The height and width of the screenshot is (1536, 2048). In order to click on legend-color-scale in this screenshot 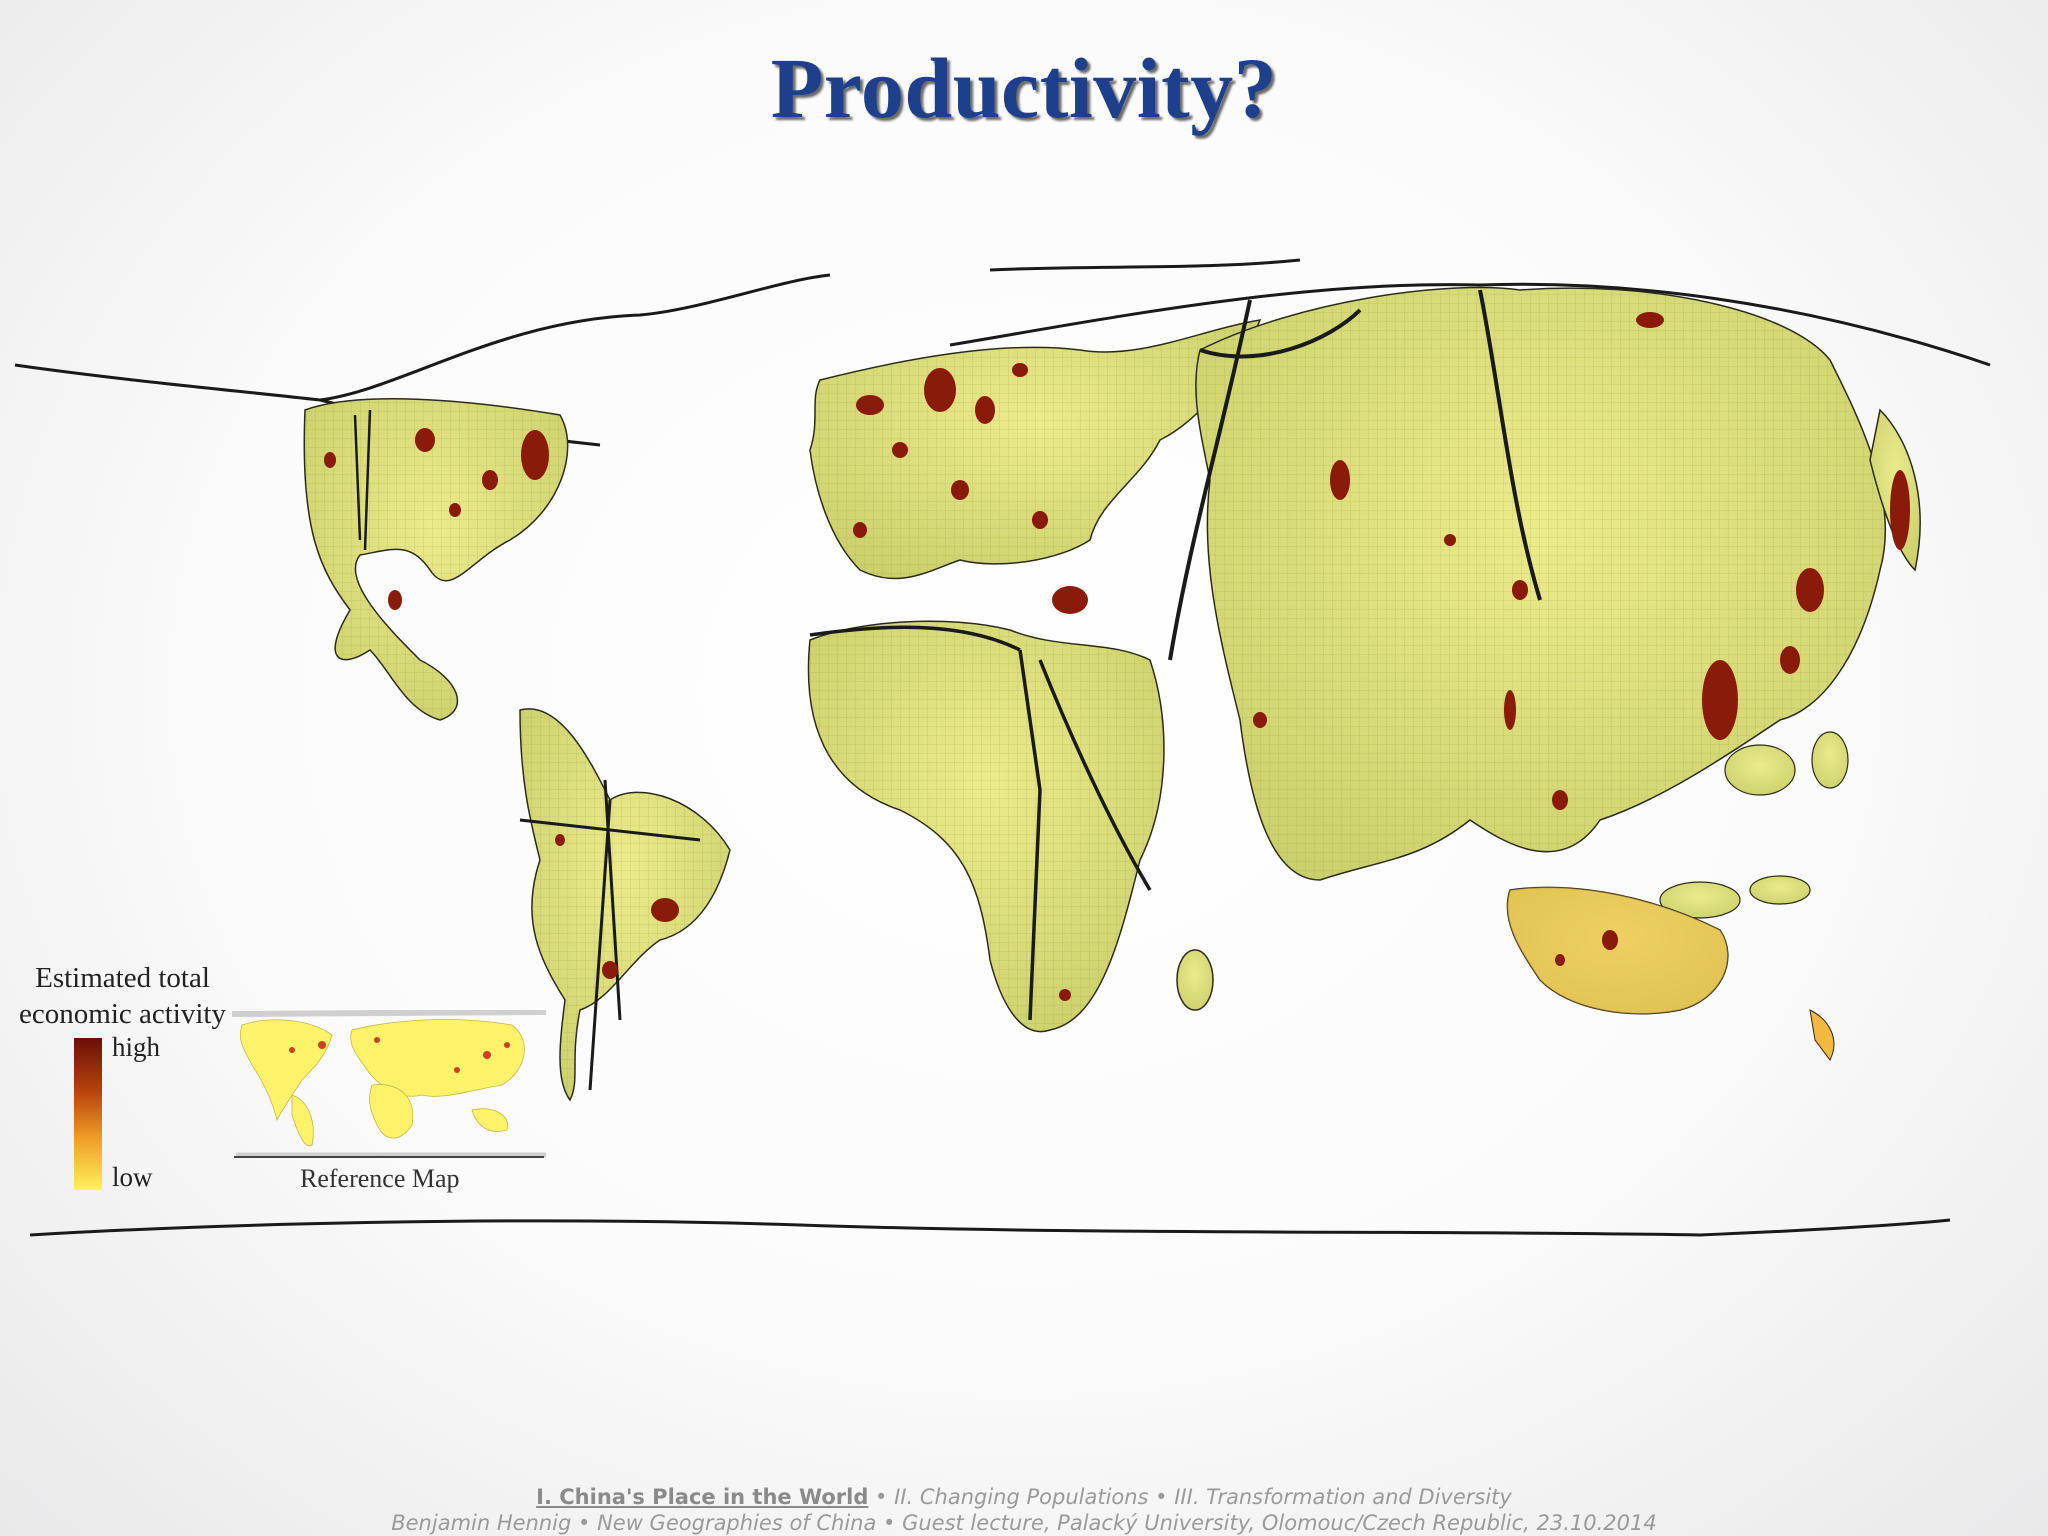, I will do `click(88, 1114)`.